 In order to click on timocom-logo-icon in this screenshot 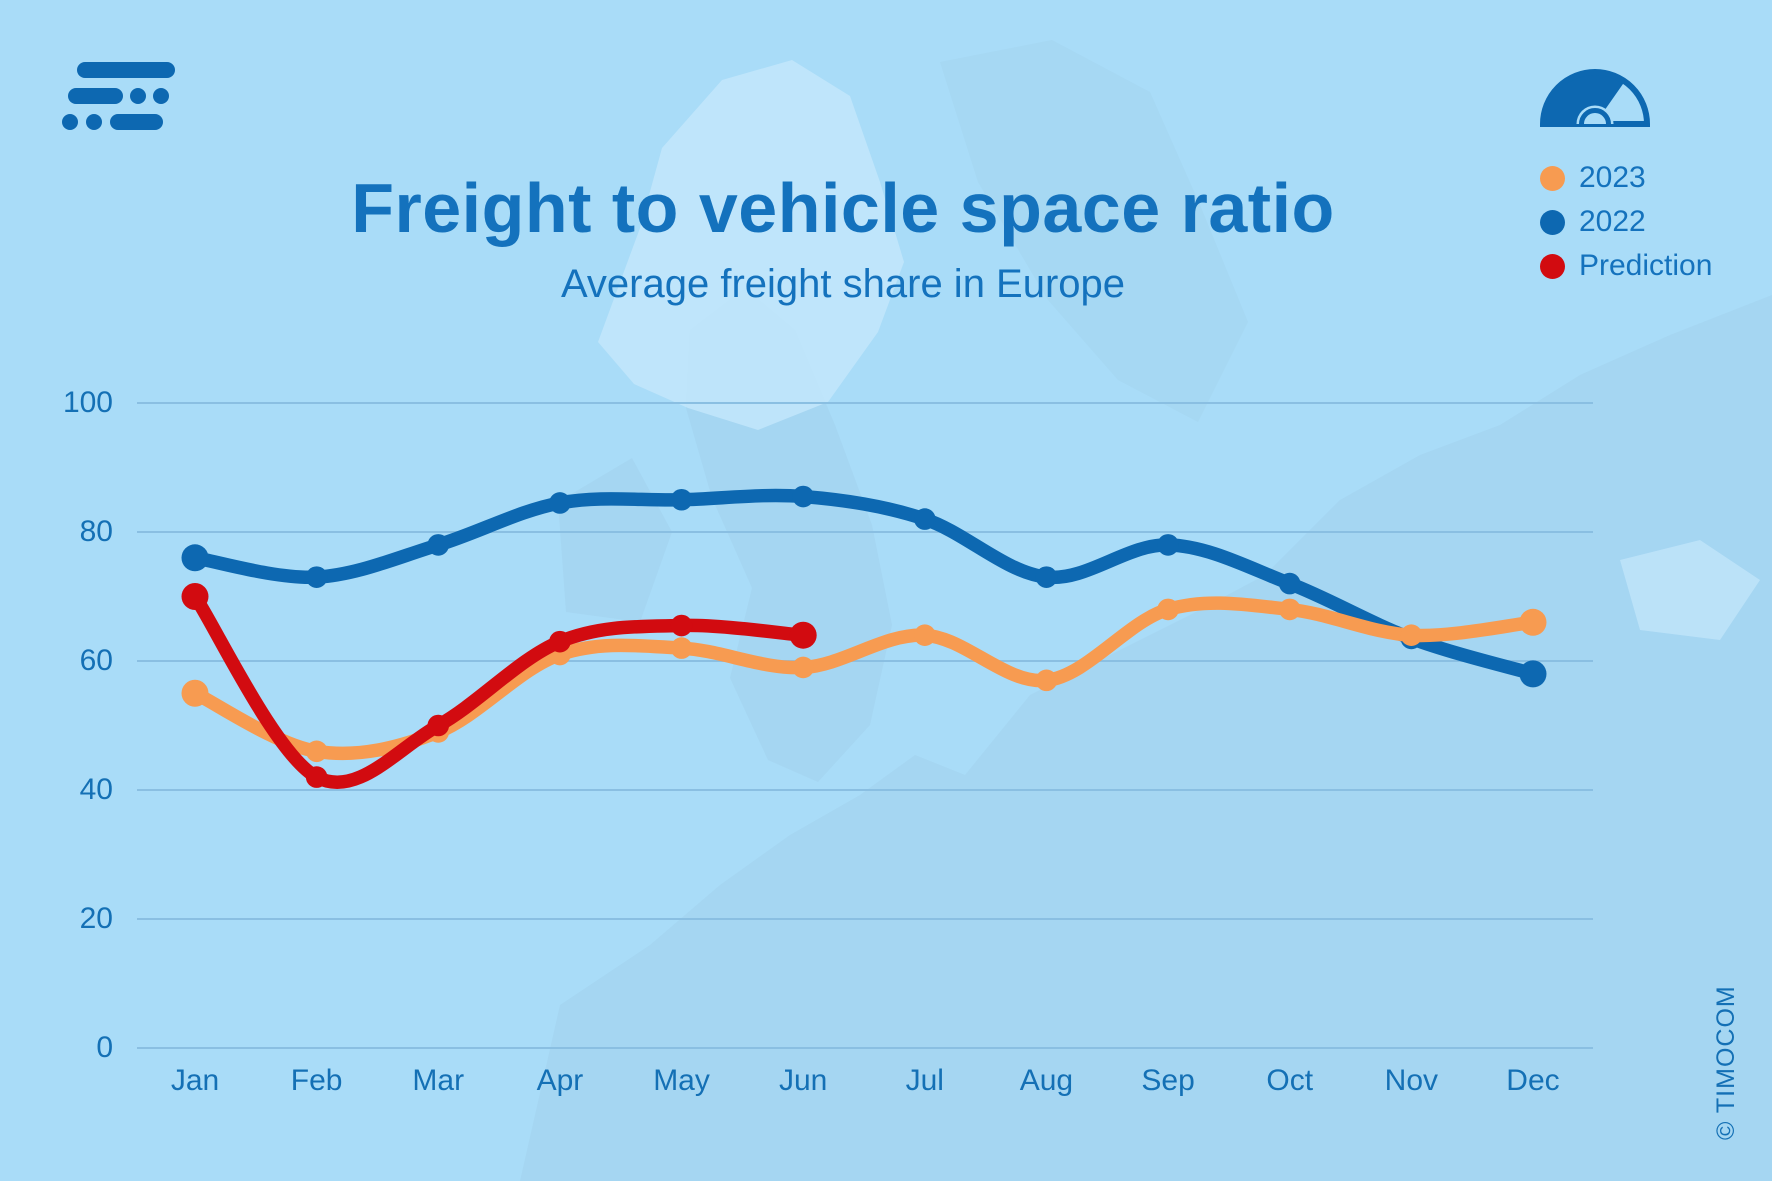, I will do `click(118, 96)`.